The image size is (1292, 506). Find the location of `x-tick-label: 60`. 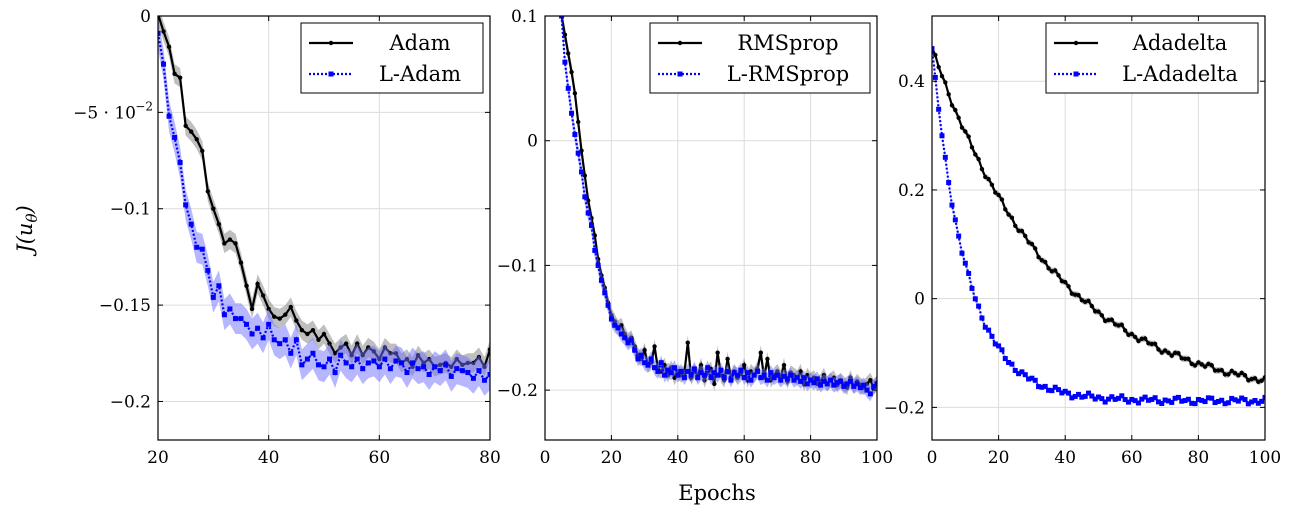

x-tick-label: 60 is located at coordinates (1132, 458).